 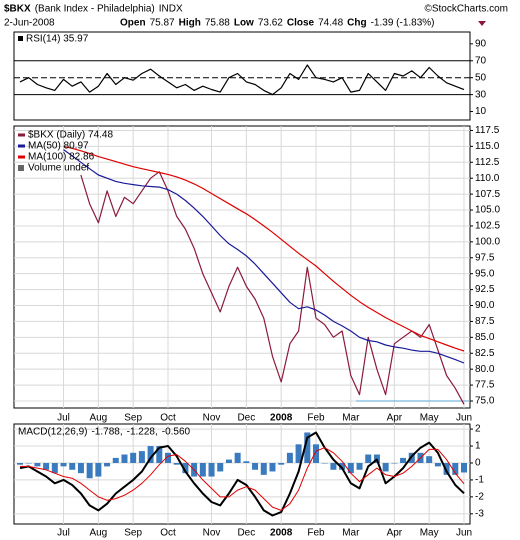 What do you see at coordinates (485, 257) in the screenshot?
I see `y-tick-label: 97.5` at bounding box center [485, 257].